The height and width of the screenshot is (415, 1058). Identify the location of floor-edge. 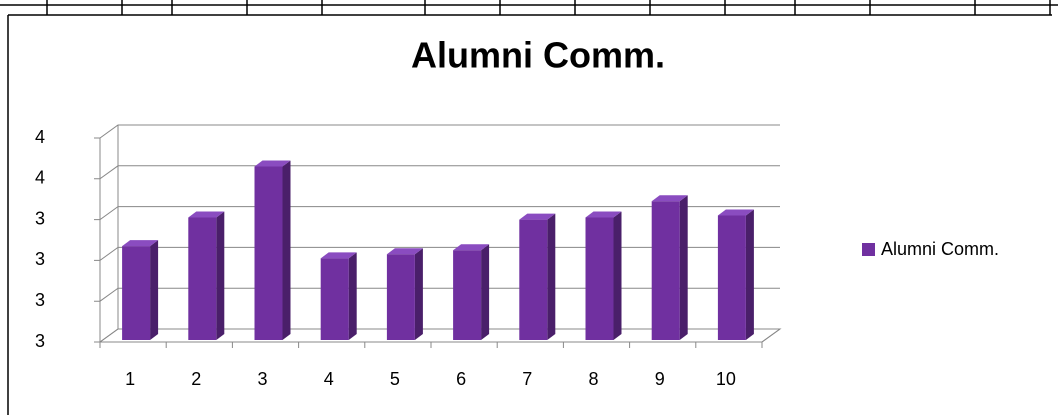
(771, 335).